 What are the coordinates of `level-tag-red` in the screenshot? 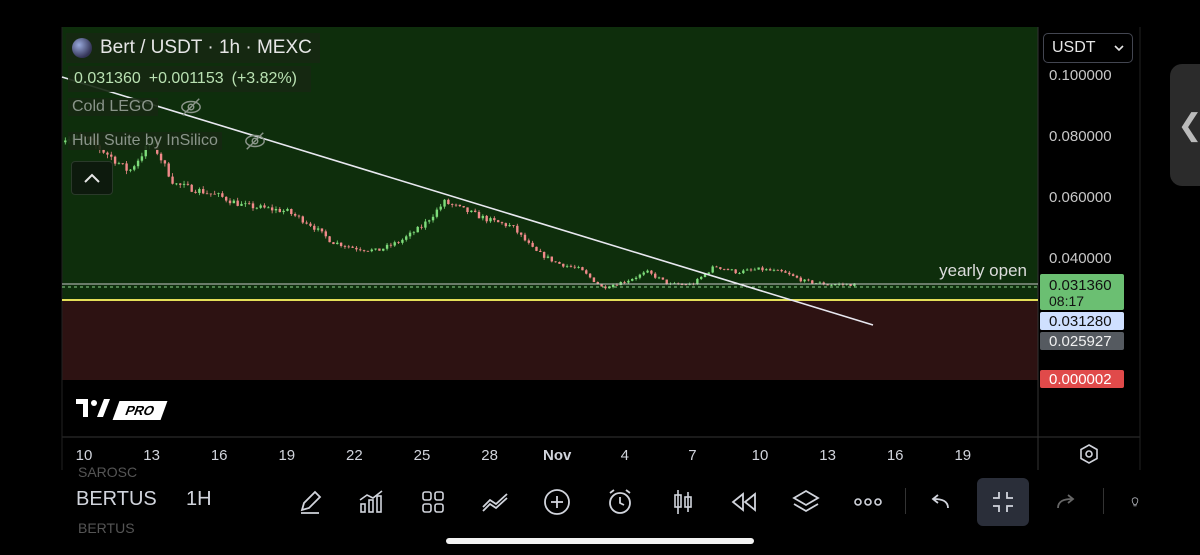 It's located at (1082, 379).